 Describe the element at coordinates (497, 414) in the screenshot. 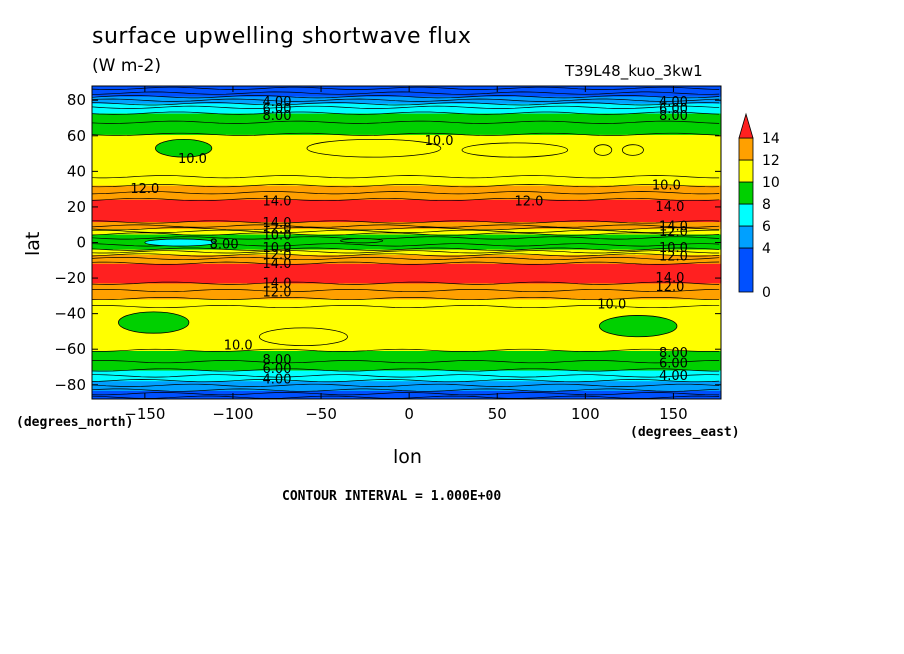

I see `x-tick-label: 50` at that location.